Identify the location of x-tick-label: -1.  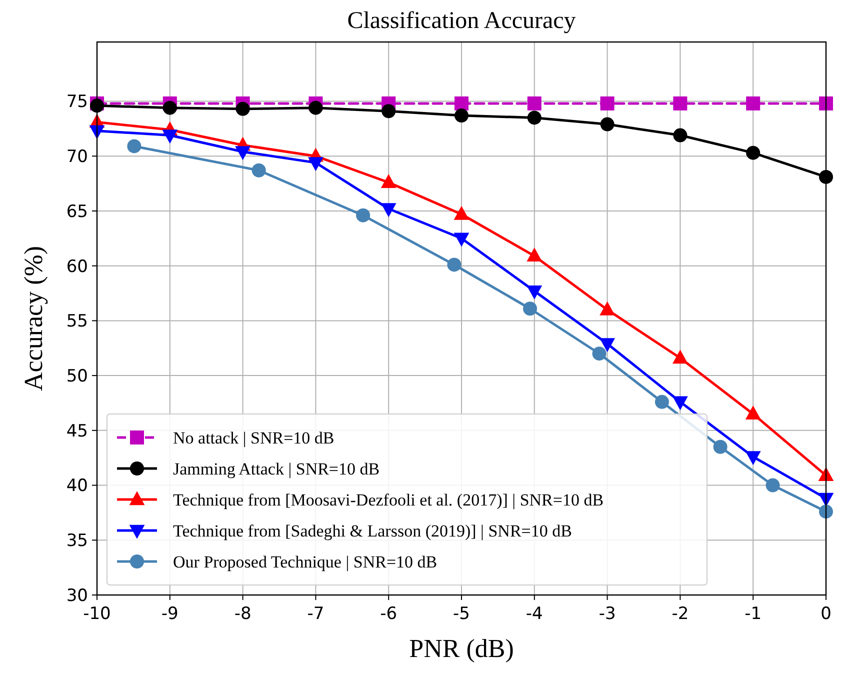
(753, 614).